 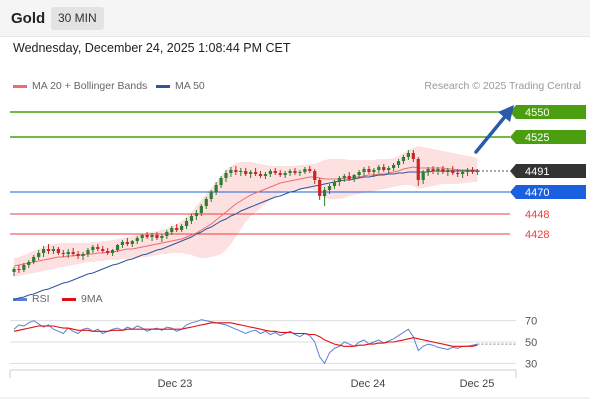 I want to click on rsi-ma-swatch-icon, so click(x=69, y=299).